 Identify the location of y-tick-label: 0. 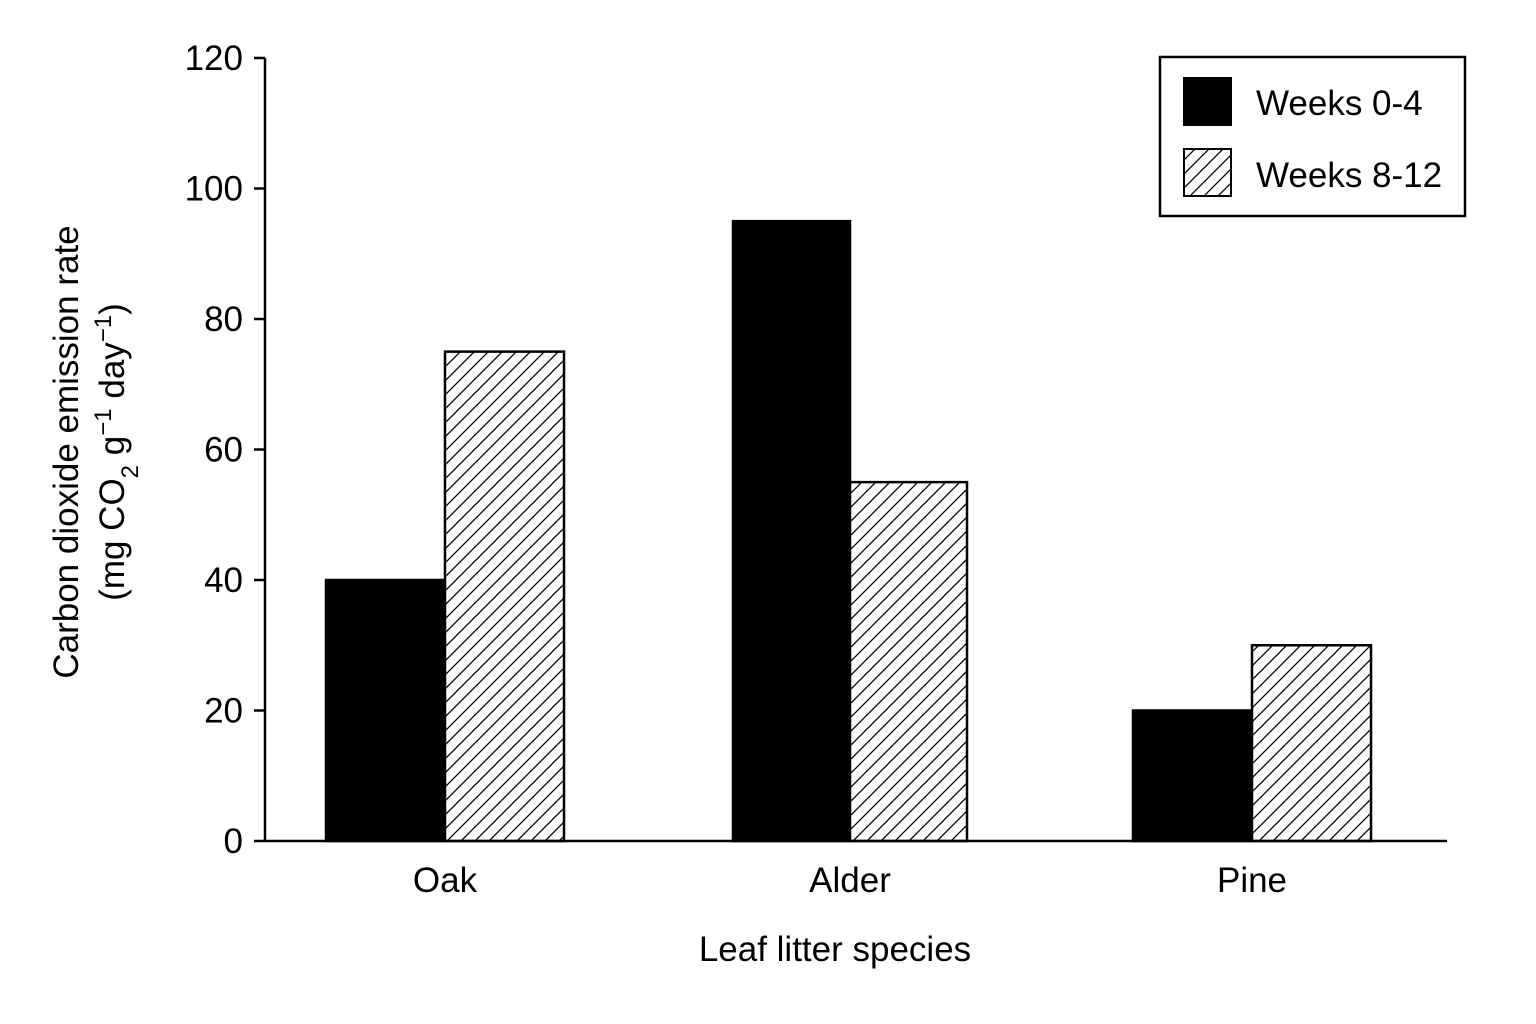
(233, 841).